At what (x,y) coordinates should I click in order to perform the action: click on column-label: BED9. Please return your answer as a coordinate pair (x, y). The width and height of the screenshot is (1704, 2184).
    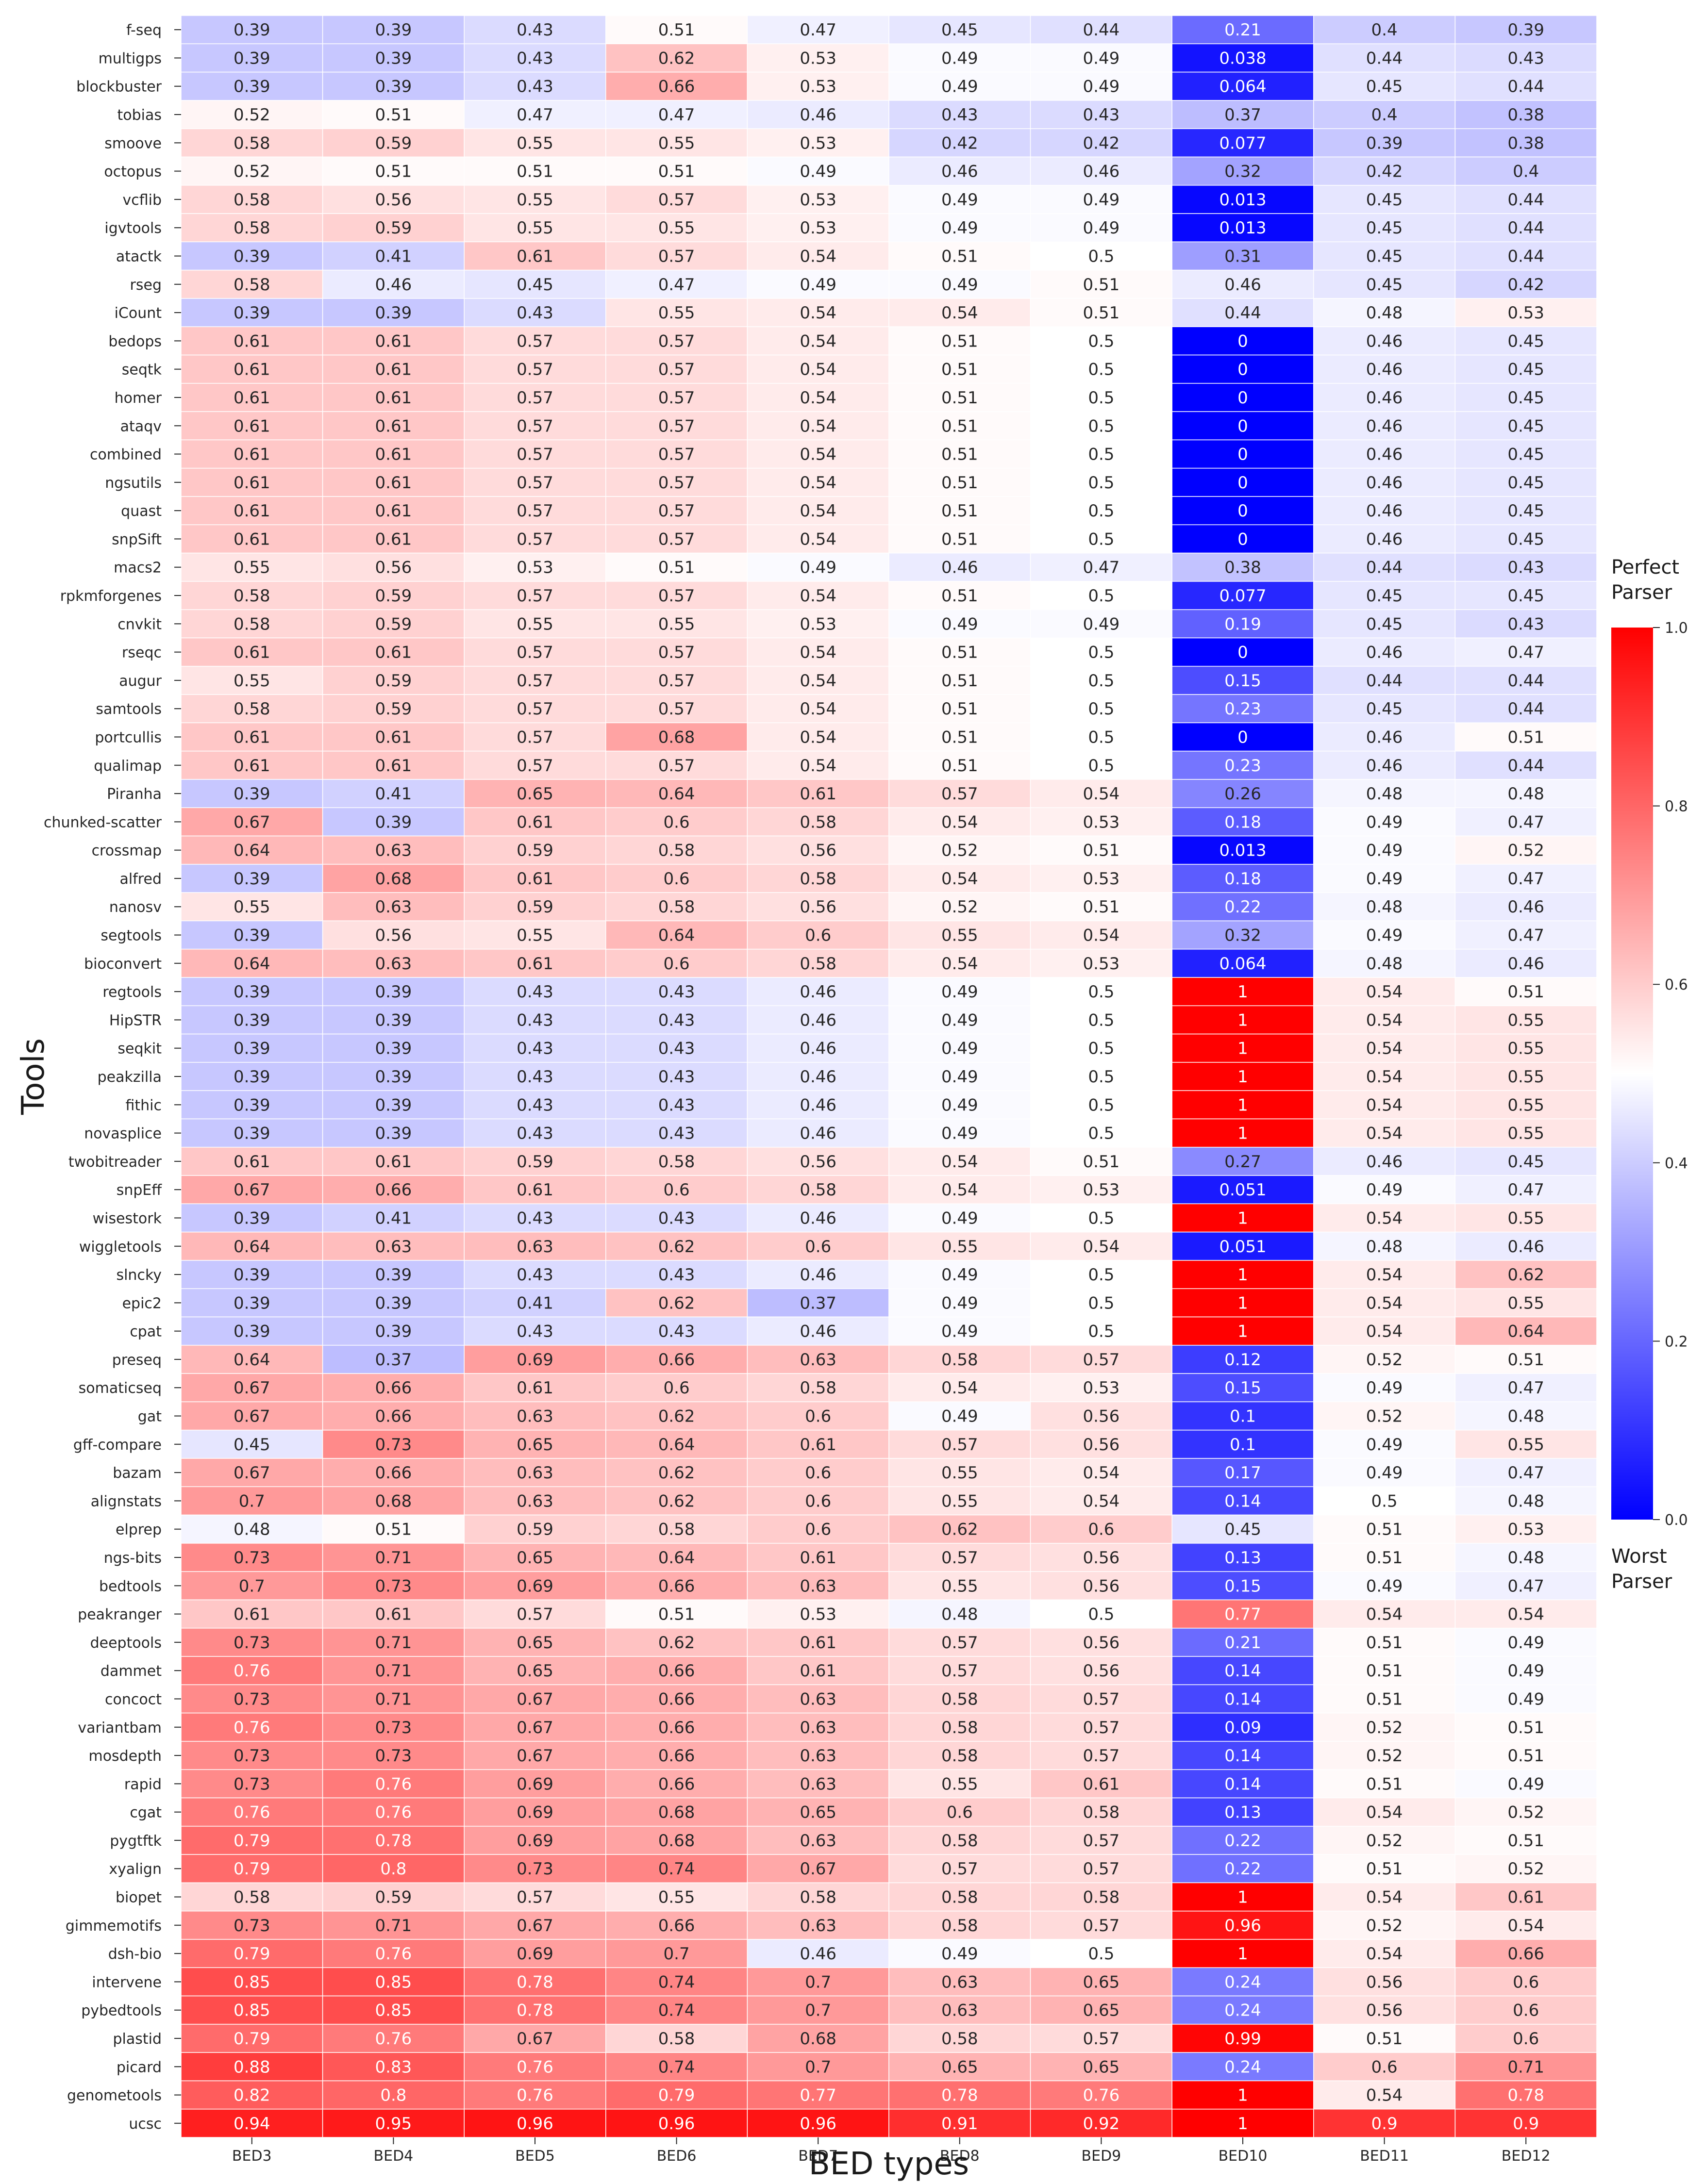
    Looking at the image, I should click on (1101, 2156).